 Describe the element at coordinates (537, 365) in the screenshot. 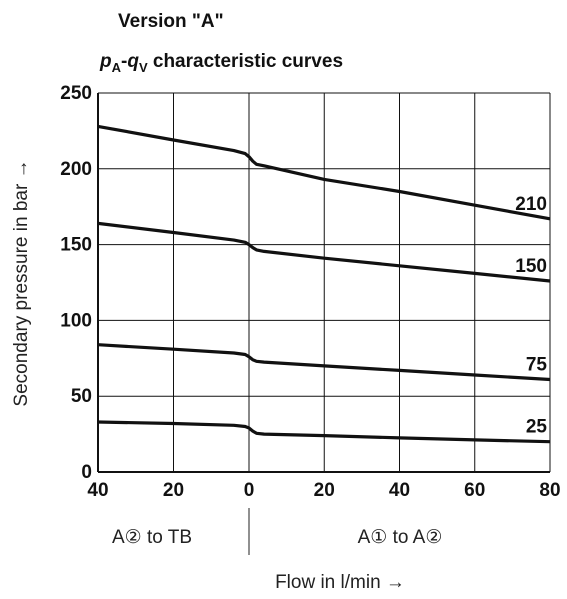

I see `series-75-label: 75` at that location.